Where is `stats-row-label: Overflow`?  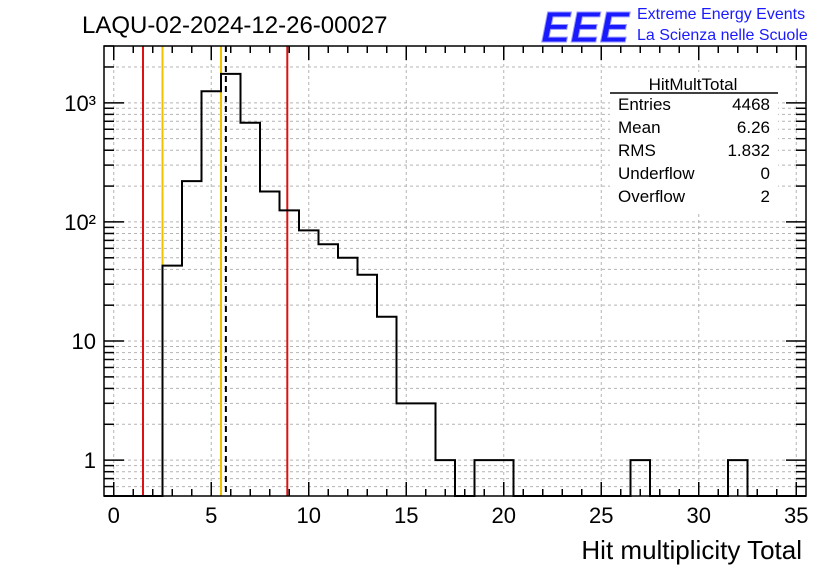 stats-row-label: Overflow is located at coordinates (652, 196).